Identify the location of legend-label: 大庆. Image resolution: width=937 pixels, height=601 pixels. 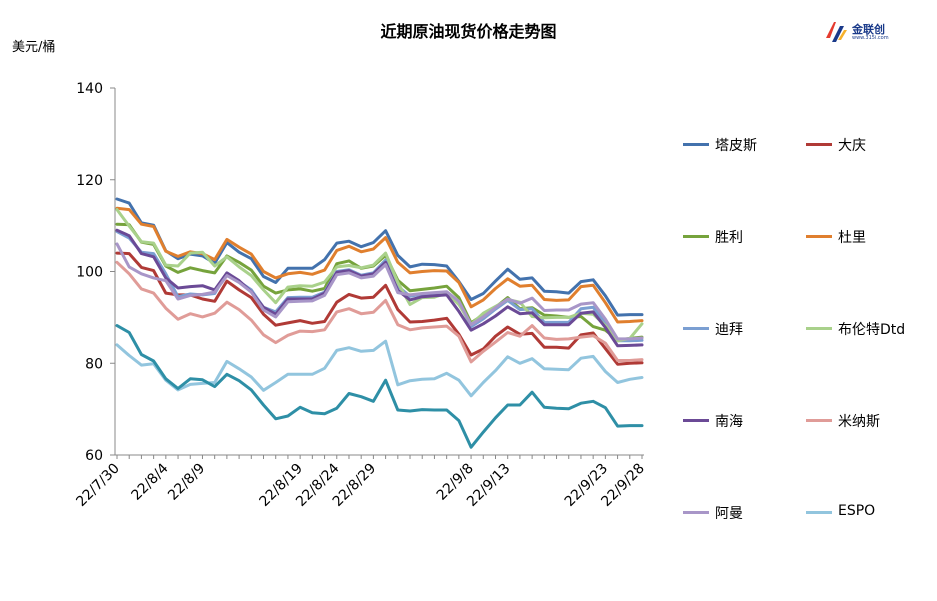
(852, 146).